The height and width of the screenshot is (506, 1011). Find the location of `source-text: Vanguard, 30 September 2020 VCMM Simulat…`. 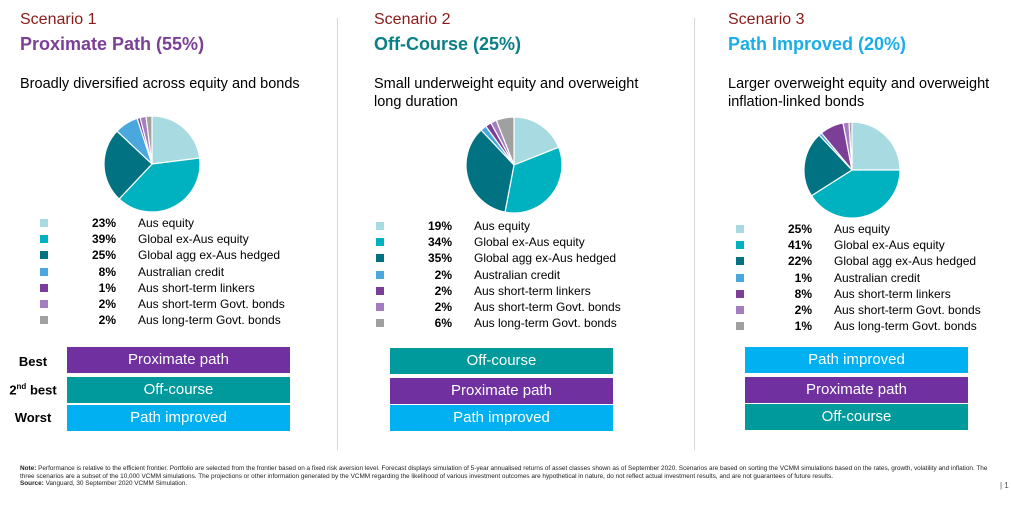

source-text: Vanguard, 30 September 2020 VCMM Simulat… is located at coordinates (115, 484).